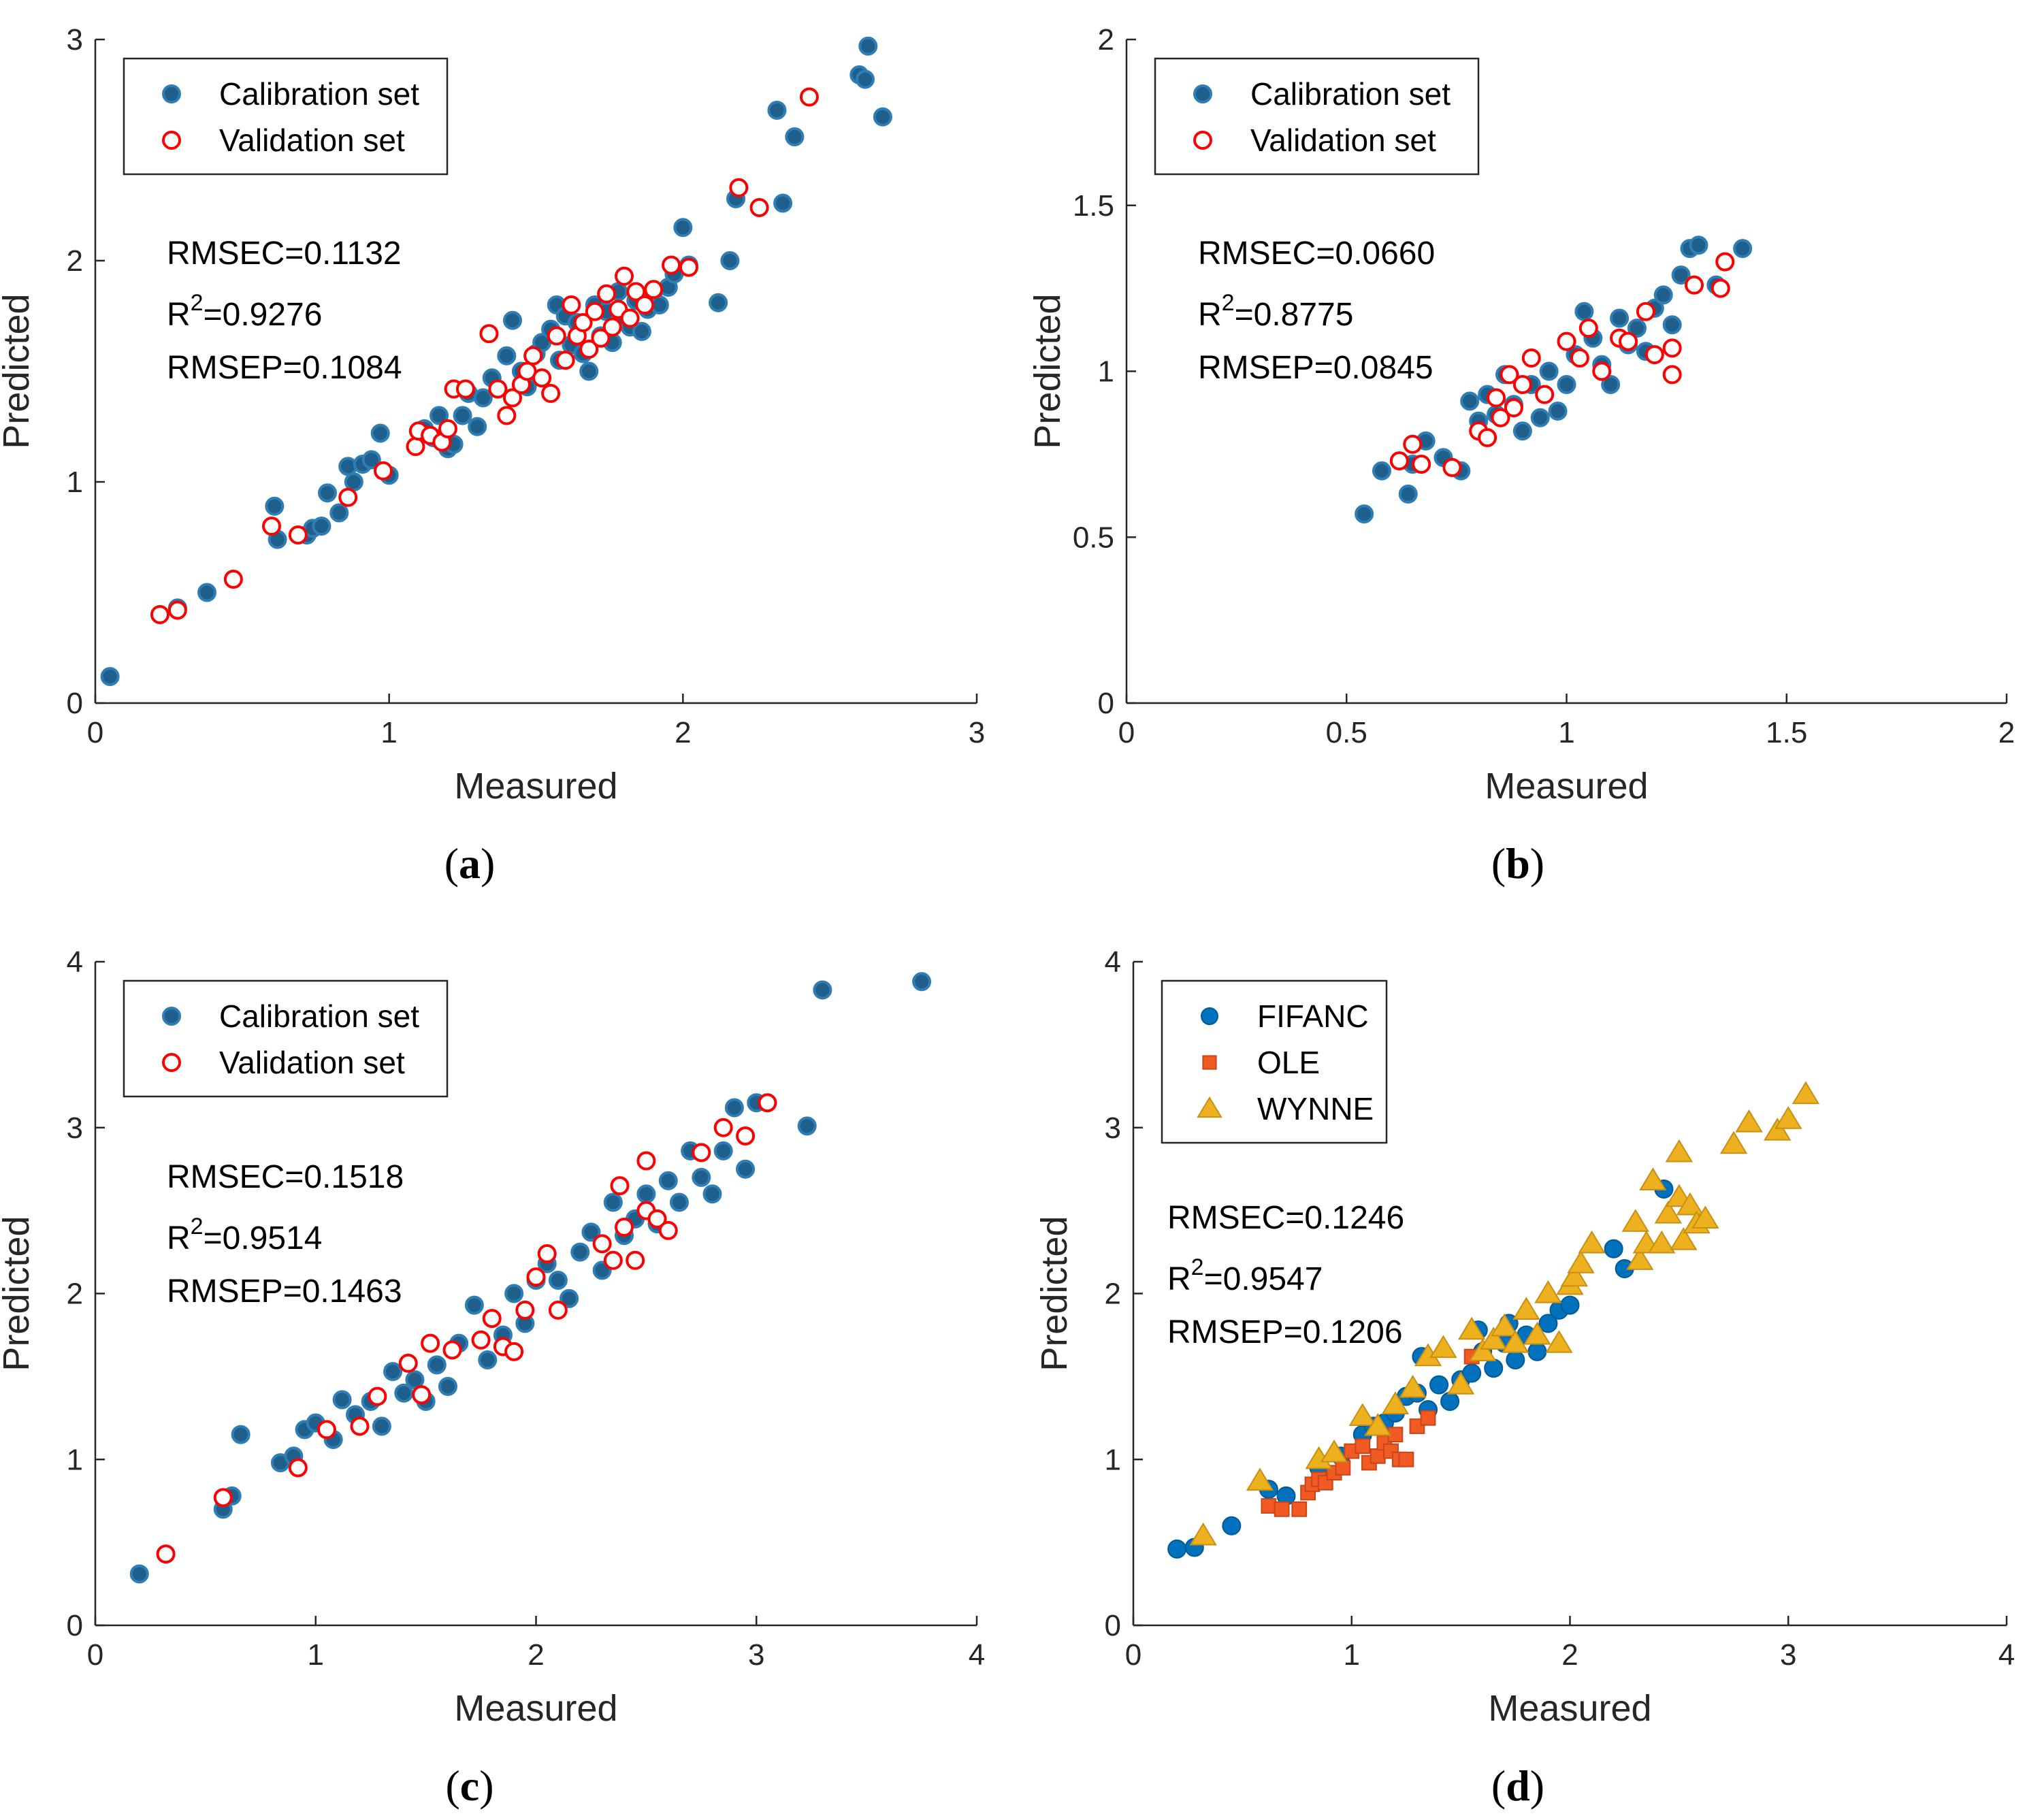 This screenshot has height=1820, width=2025. I want to click on x-tick-label: 4, so click(977, 1655).